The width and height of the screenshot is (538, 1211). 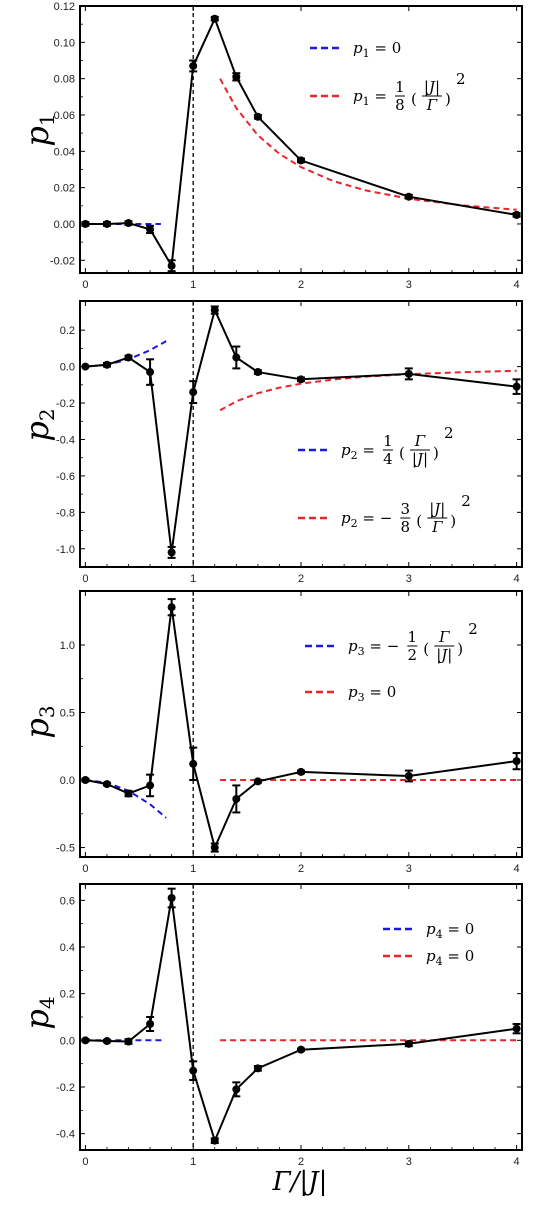 I want to click on legend-entry: p1 = 0, so click(x=355, y=49).